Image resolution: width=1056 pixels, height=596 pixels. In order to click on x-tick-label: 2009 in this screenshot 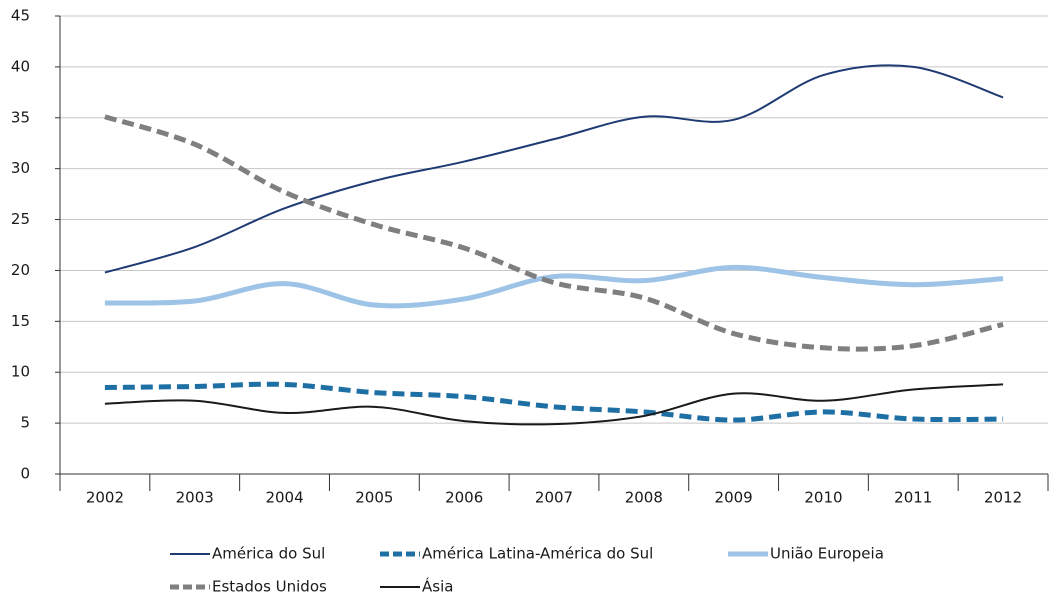, I will do `click(734, 498)`.